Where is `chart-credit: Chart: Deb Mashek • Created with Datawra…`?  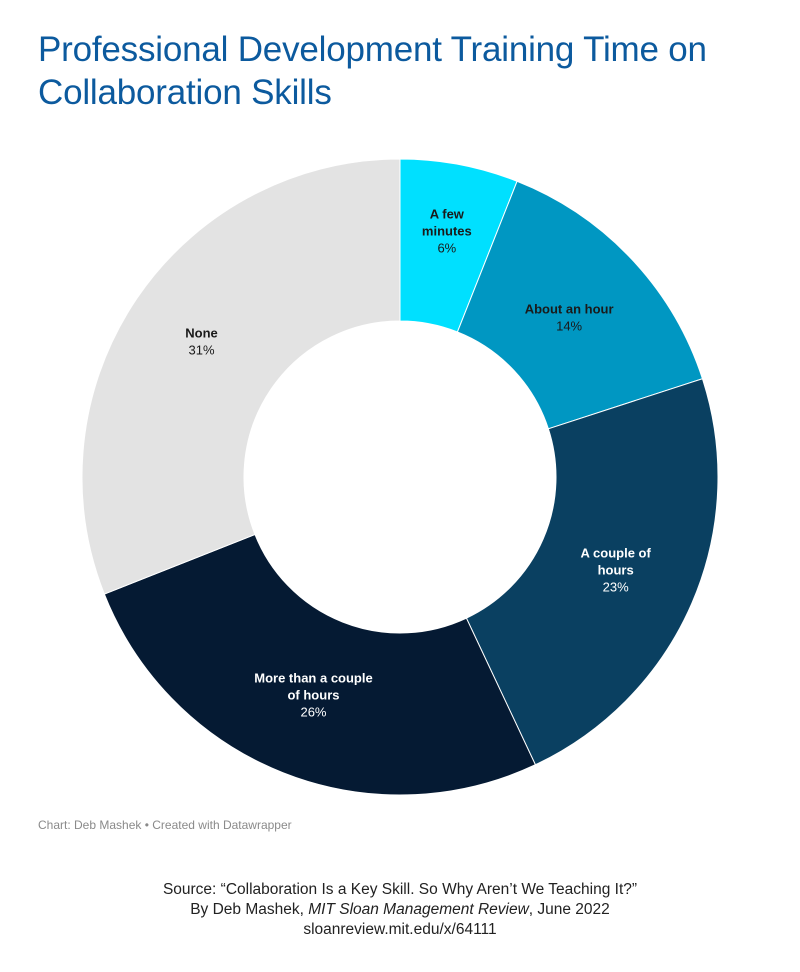 chart-credit: Chart: Deb Mashek • Created with Datawra… is located at coordinates (165, 825).